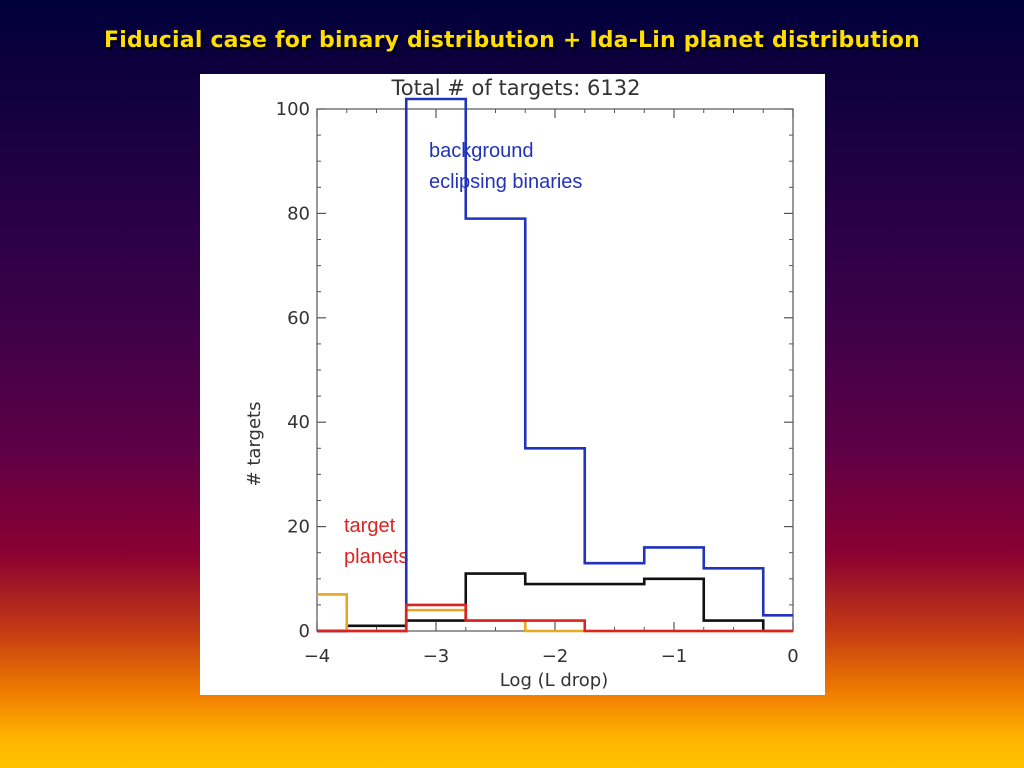 The image size is (1024, 768). Describe the element at coordinates (298, 527) in the screenshot. I see `y-tick-label: 20` at that location.